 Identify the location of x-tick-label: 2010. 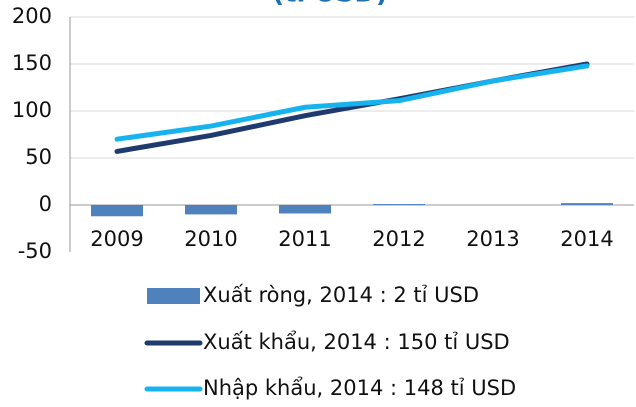
(210, 239).